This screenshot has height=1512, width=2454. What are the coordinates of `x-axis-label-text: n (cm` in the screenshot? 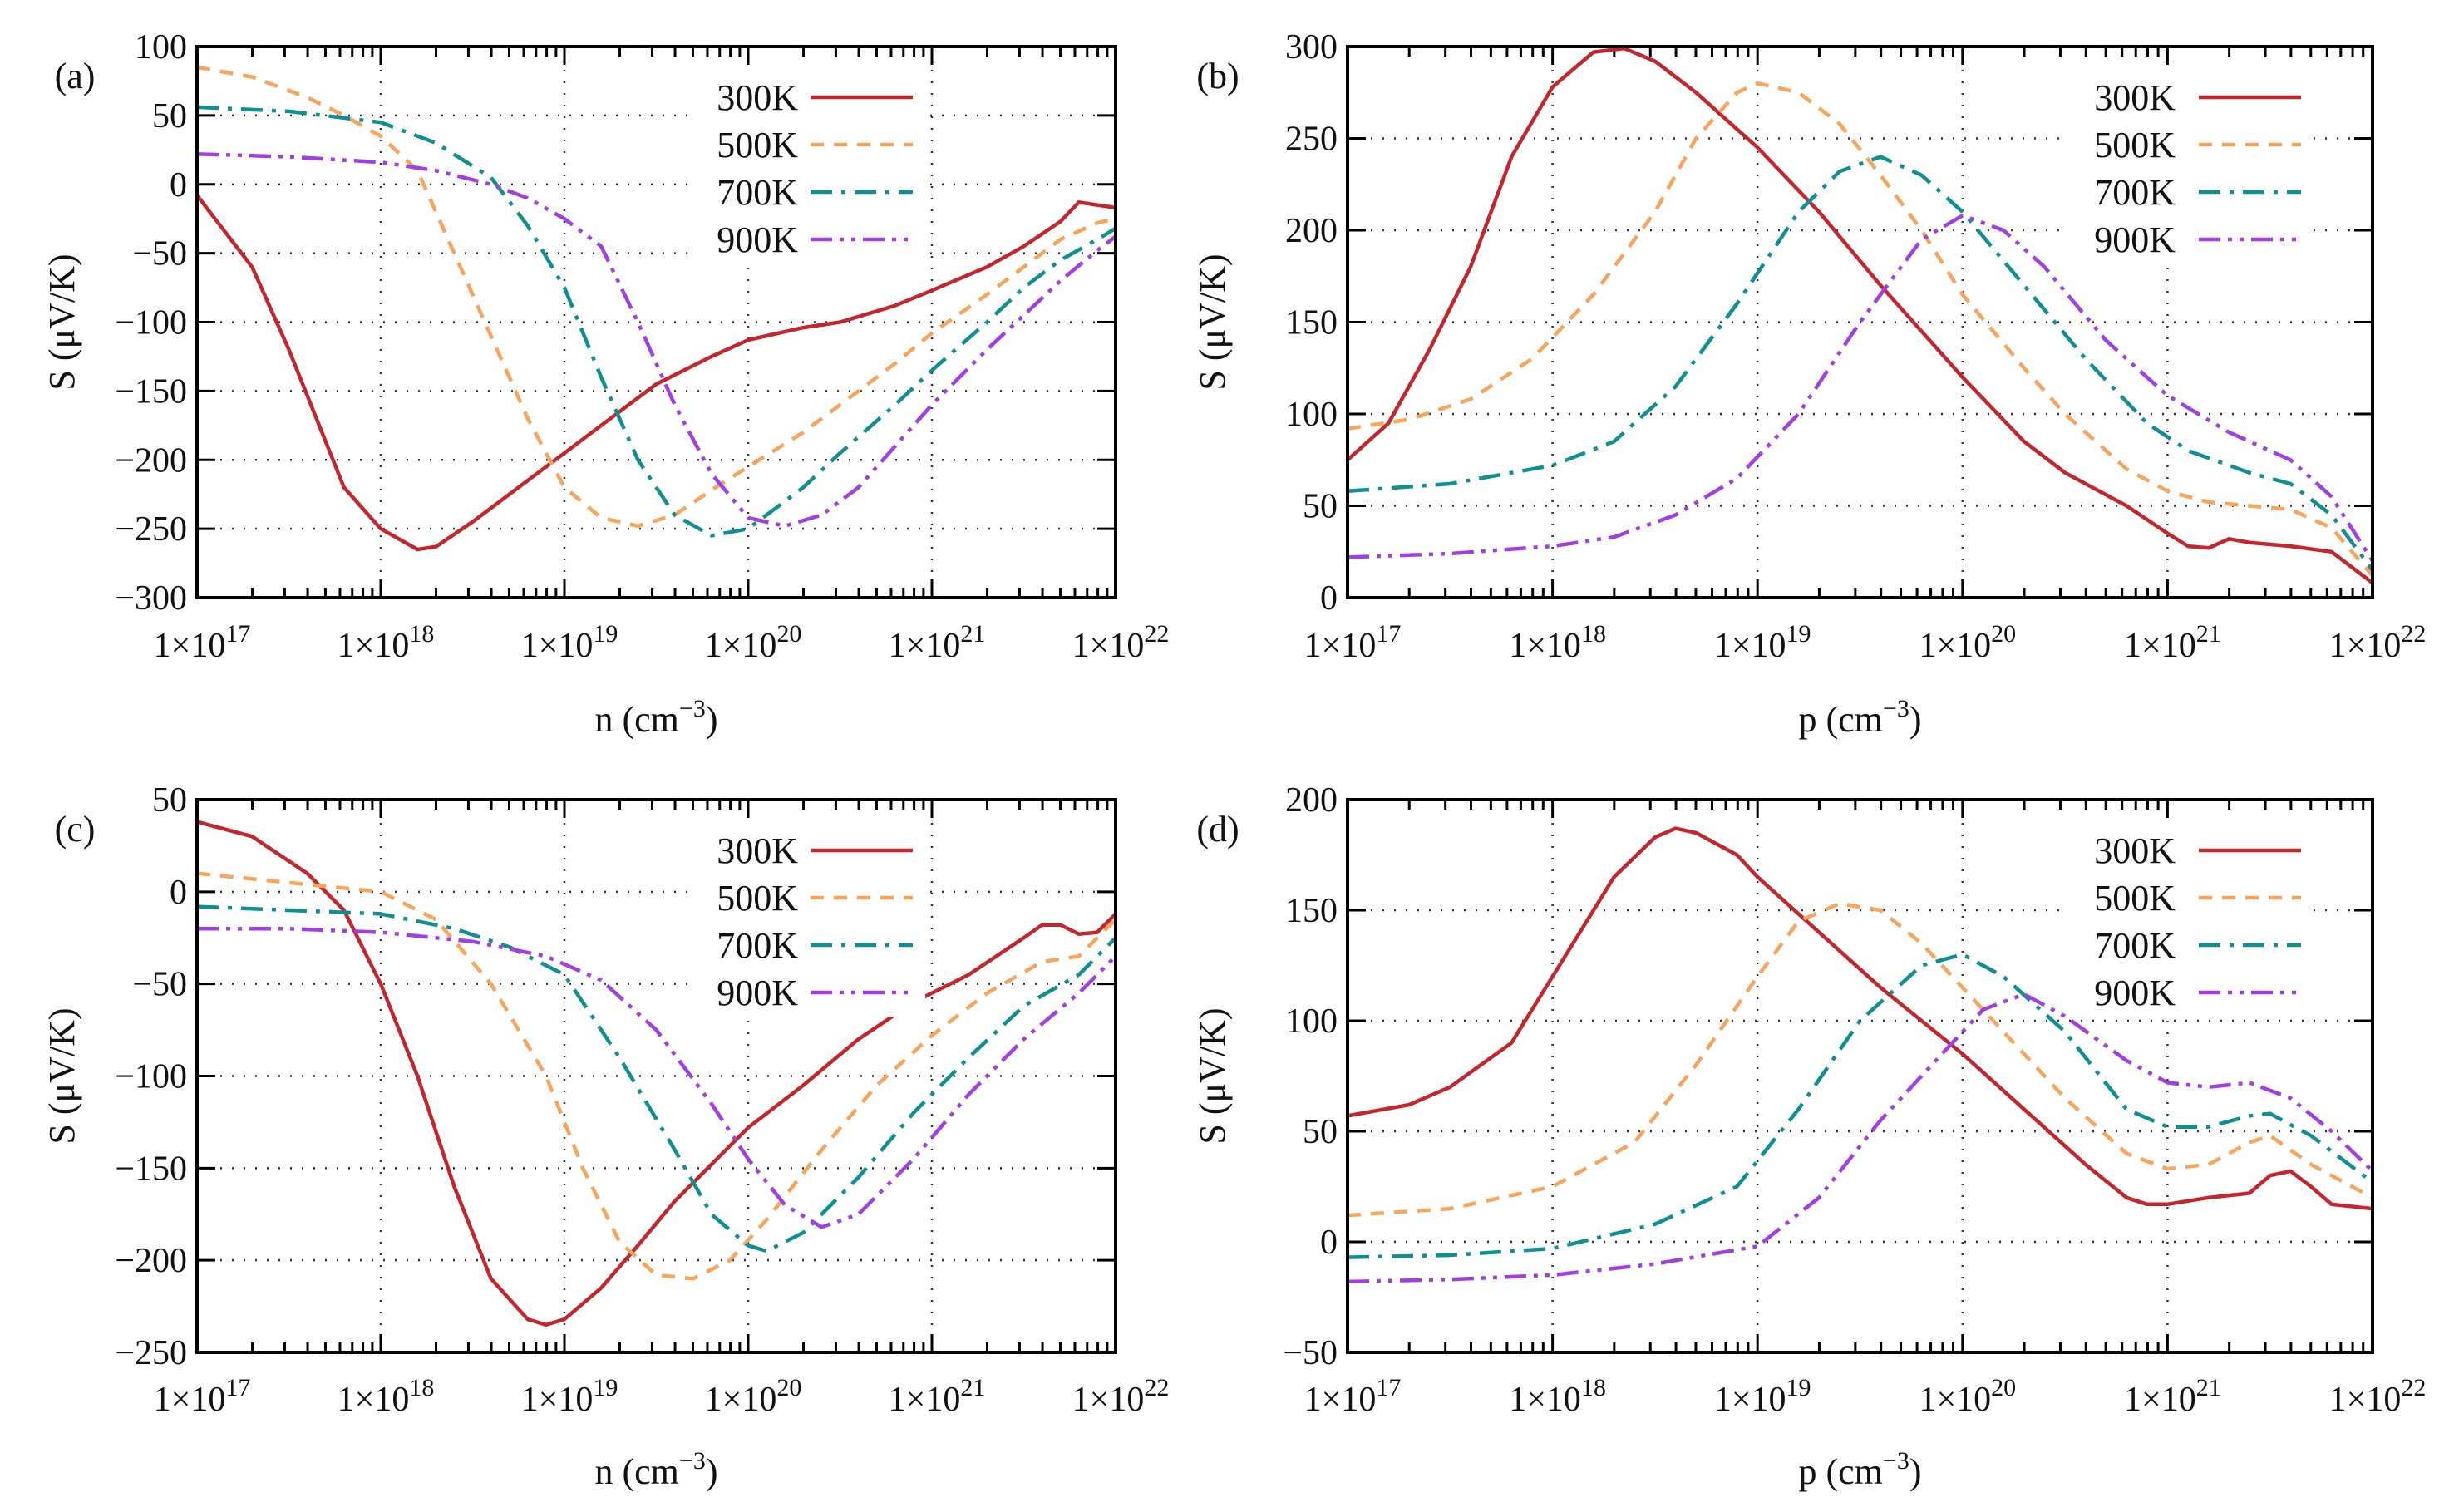 It's located at (637, 1472).